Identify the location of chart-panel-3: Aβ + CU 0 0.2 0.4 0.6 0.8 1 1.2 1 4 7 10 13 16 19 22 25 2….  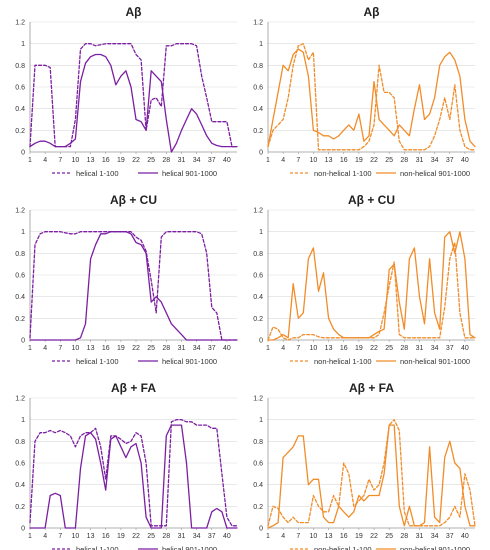
(126, 279).